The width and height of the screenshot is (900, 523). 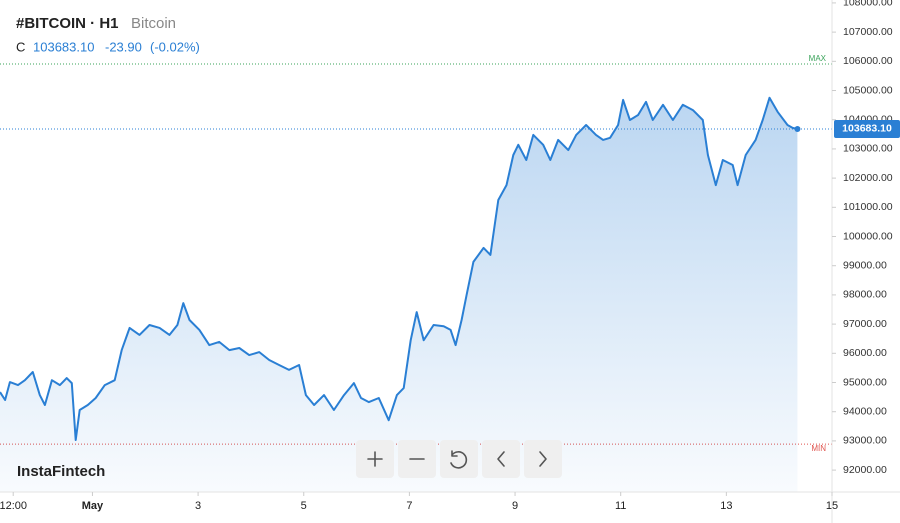 I want to click on x-tick-label: 7, so click(x=409, y=506).